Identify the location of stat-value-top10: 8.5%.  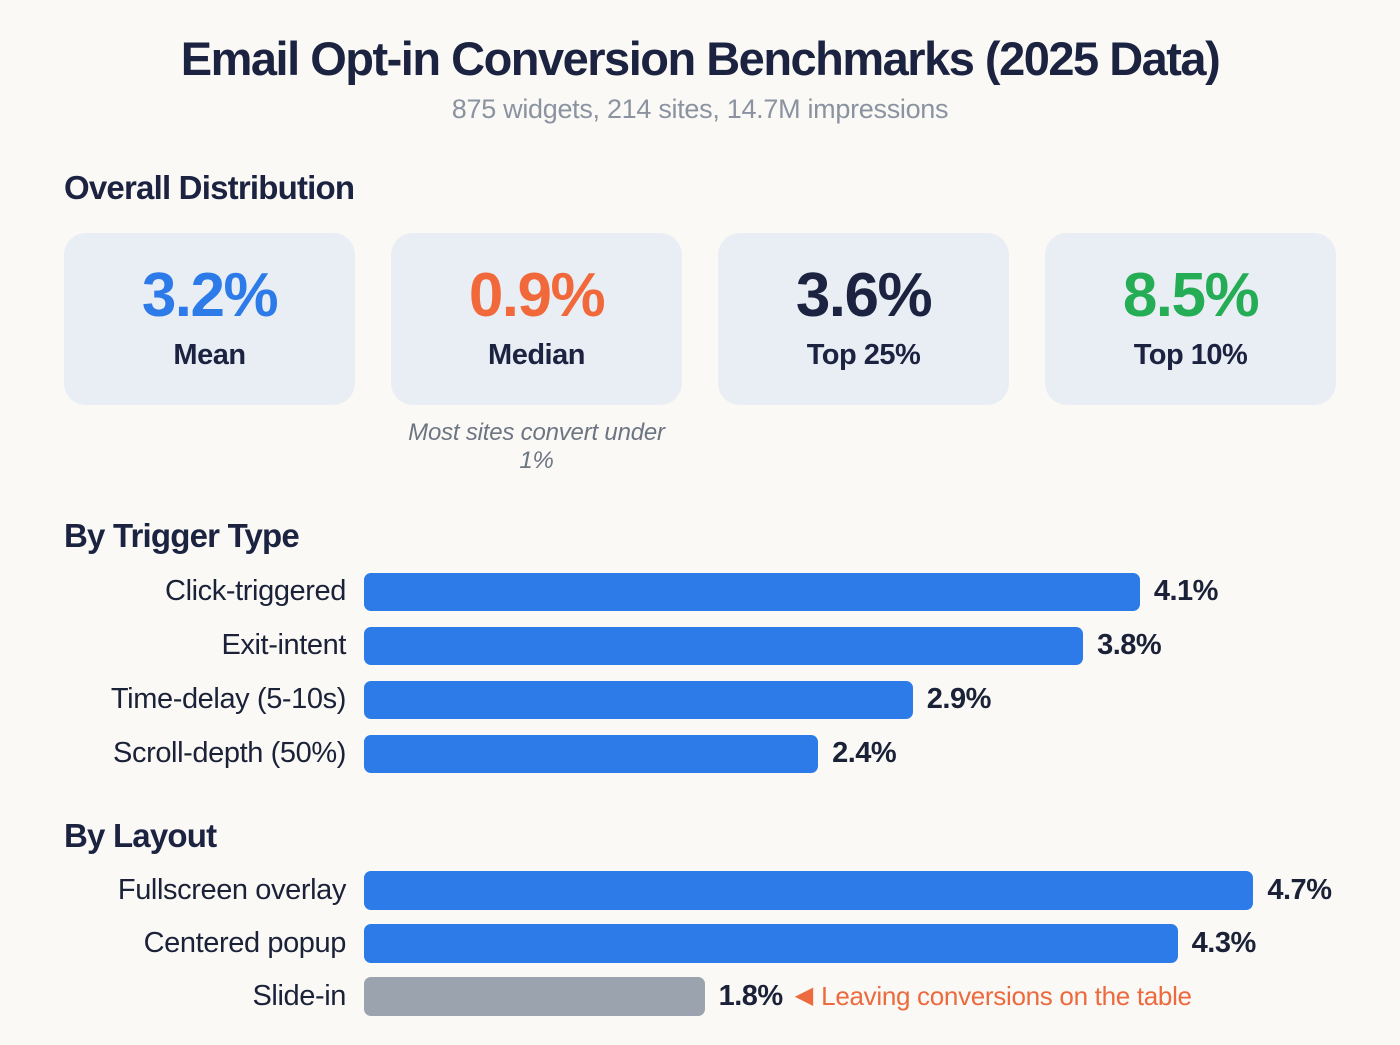
(1191, 296).